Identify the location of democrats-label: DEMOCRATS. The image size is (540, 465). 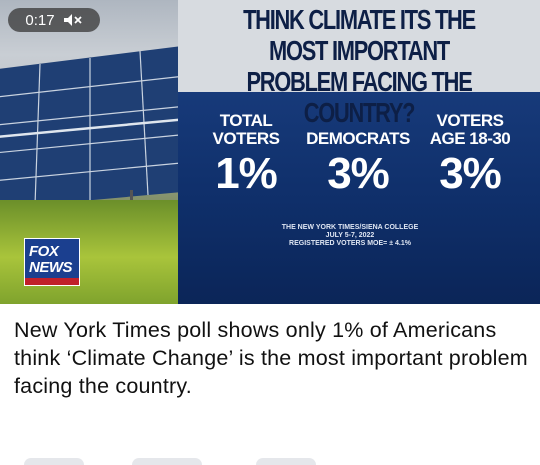
(358, 138).